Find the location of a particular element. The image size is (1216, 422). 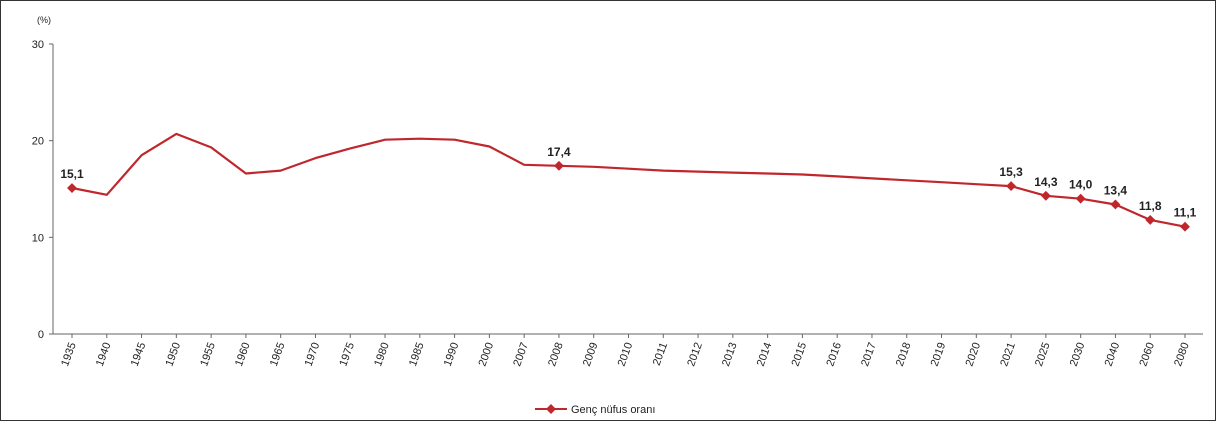

legend-label: Genç nüfus oranı is located at coordinates (613, 410).